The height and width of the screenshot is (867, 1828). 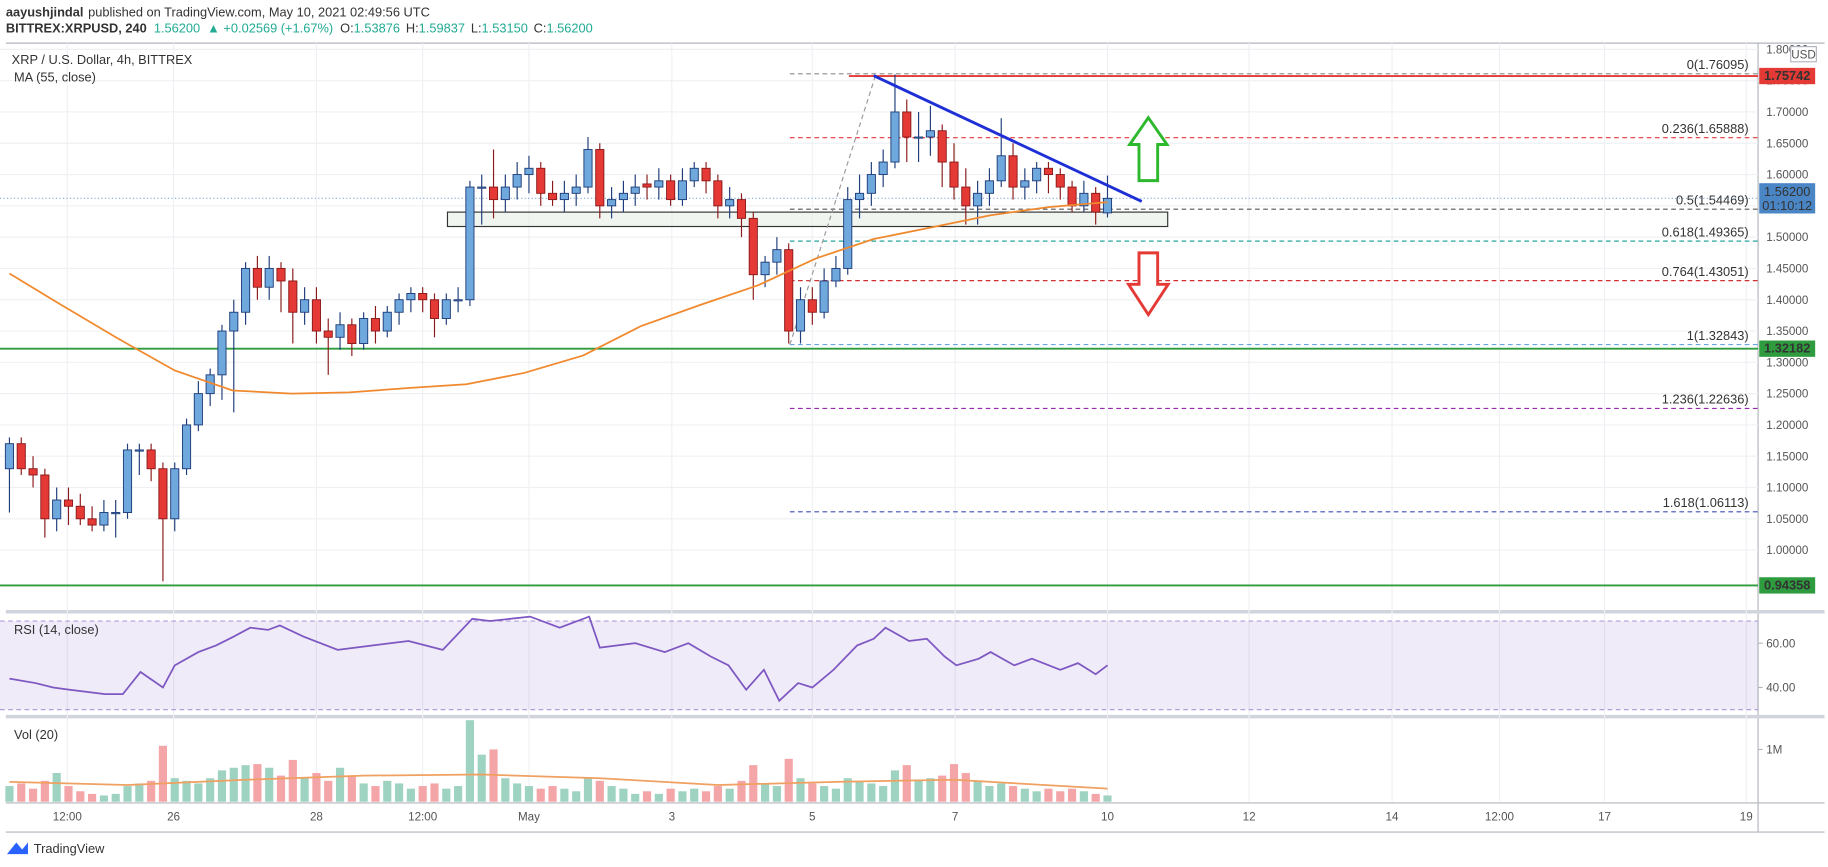 What do you see at coordinates (1148, 149) in the screenshot?
I see `up-arrow` at bounding box center [1148, 149].